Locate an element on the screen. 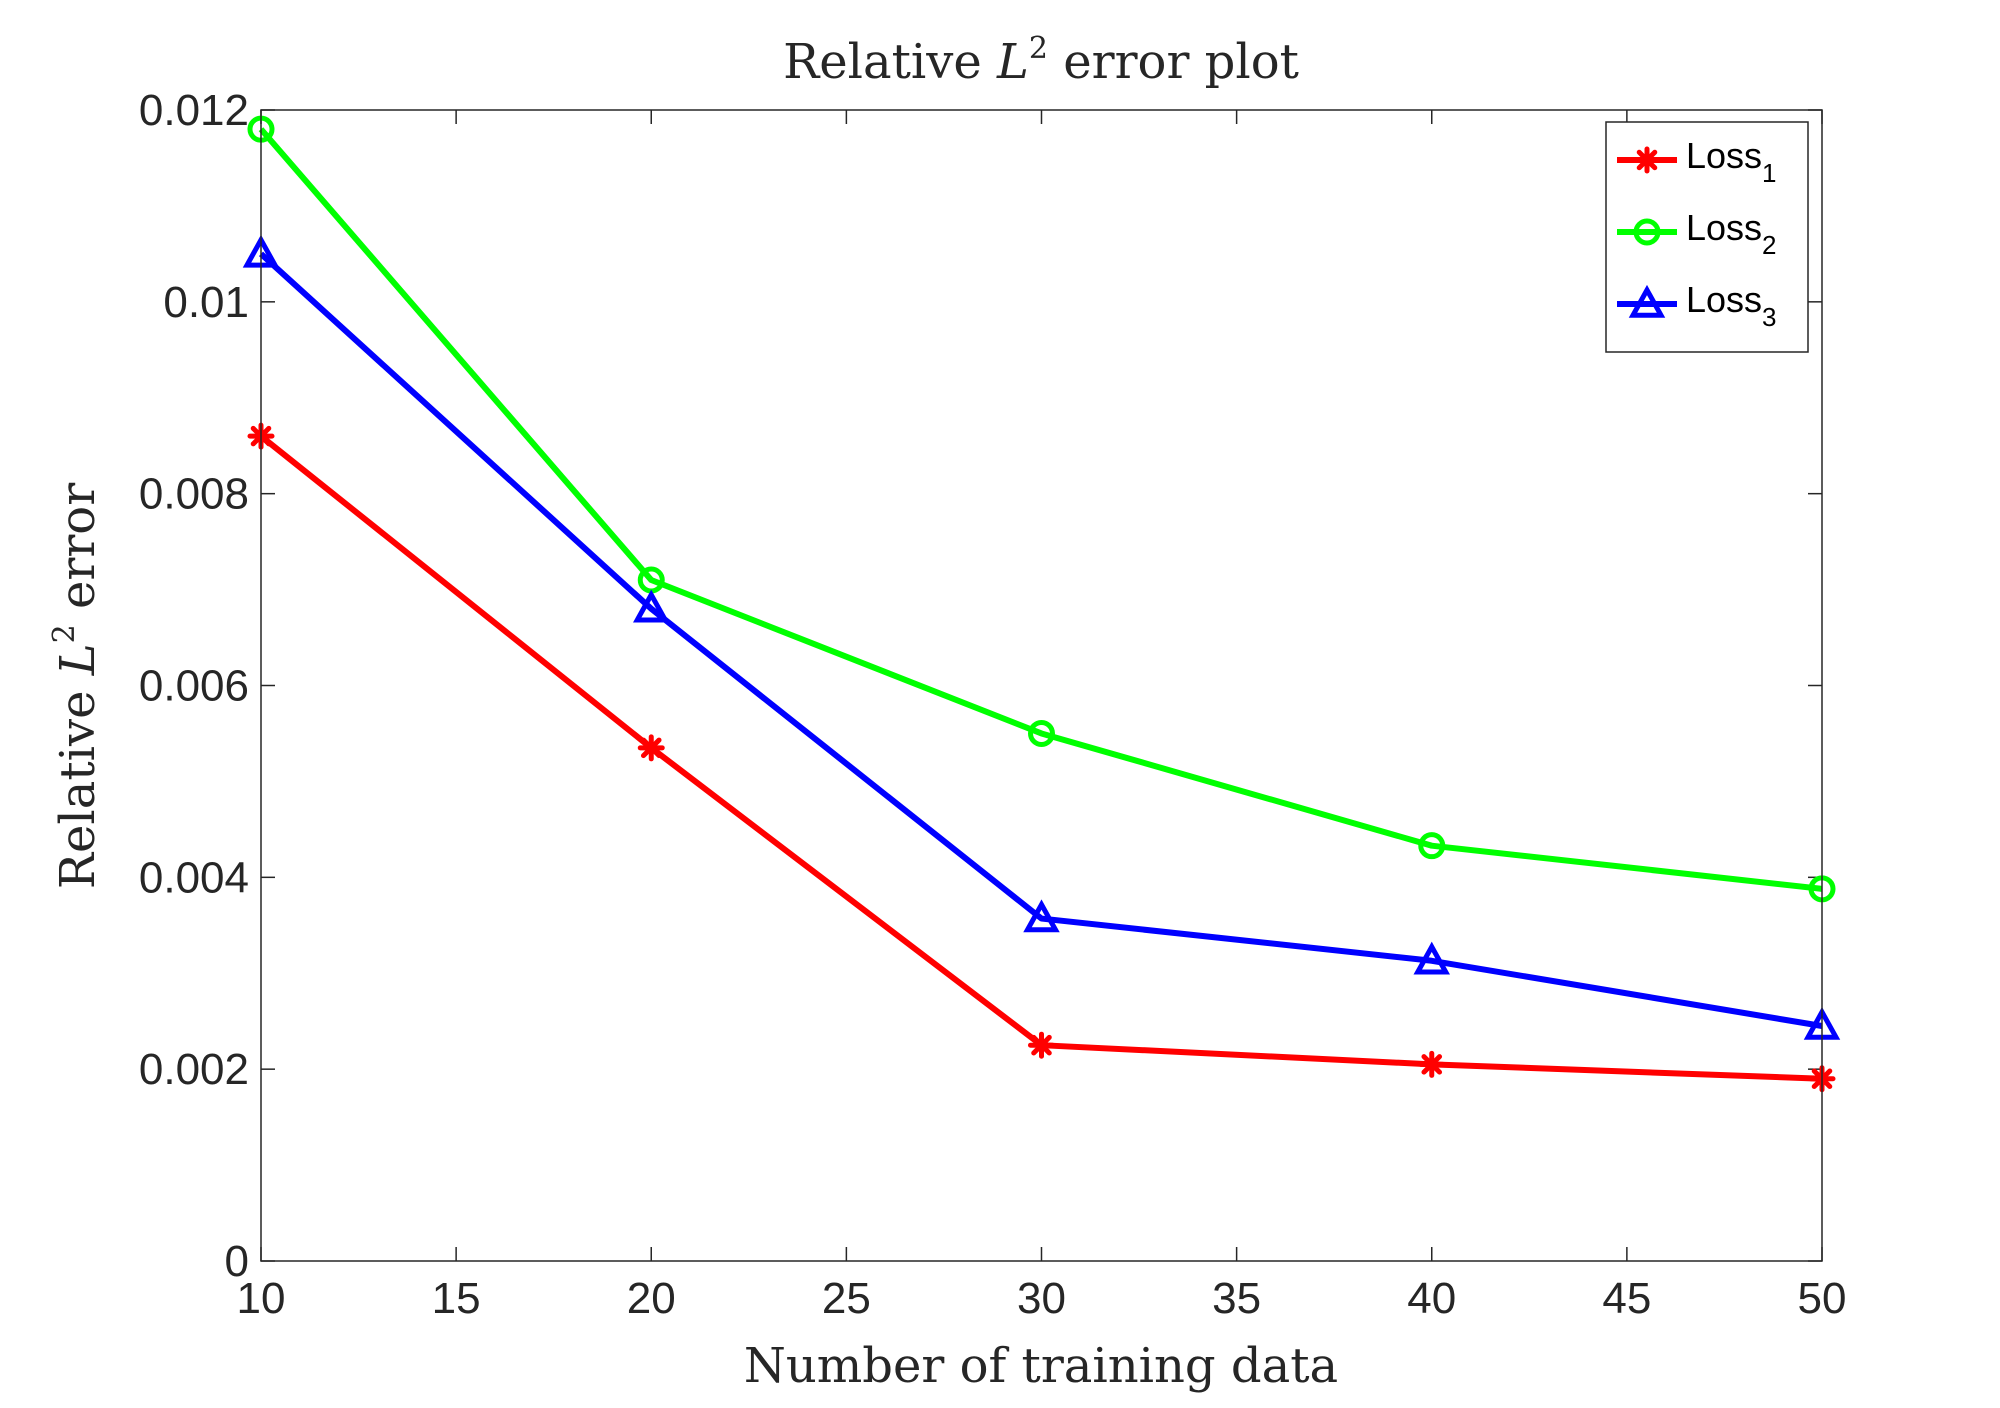  y-tick-label: 0 is located at coordinates (237, 1261).